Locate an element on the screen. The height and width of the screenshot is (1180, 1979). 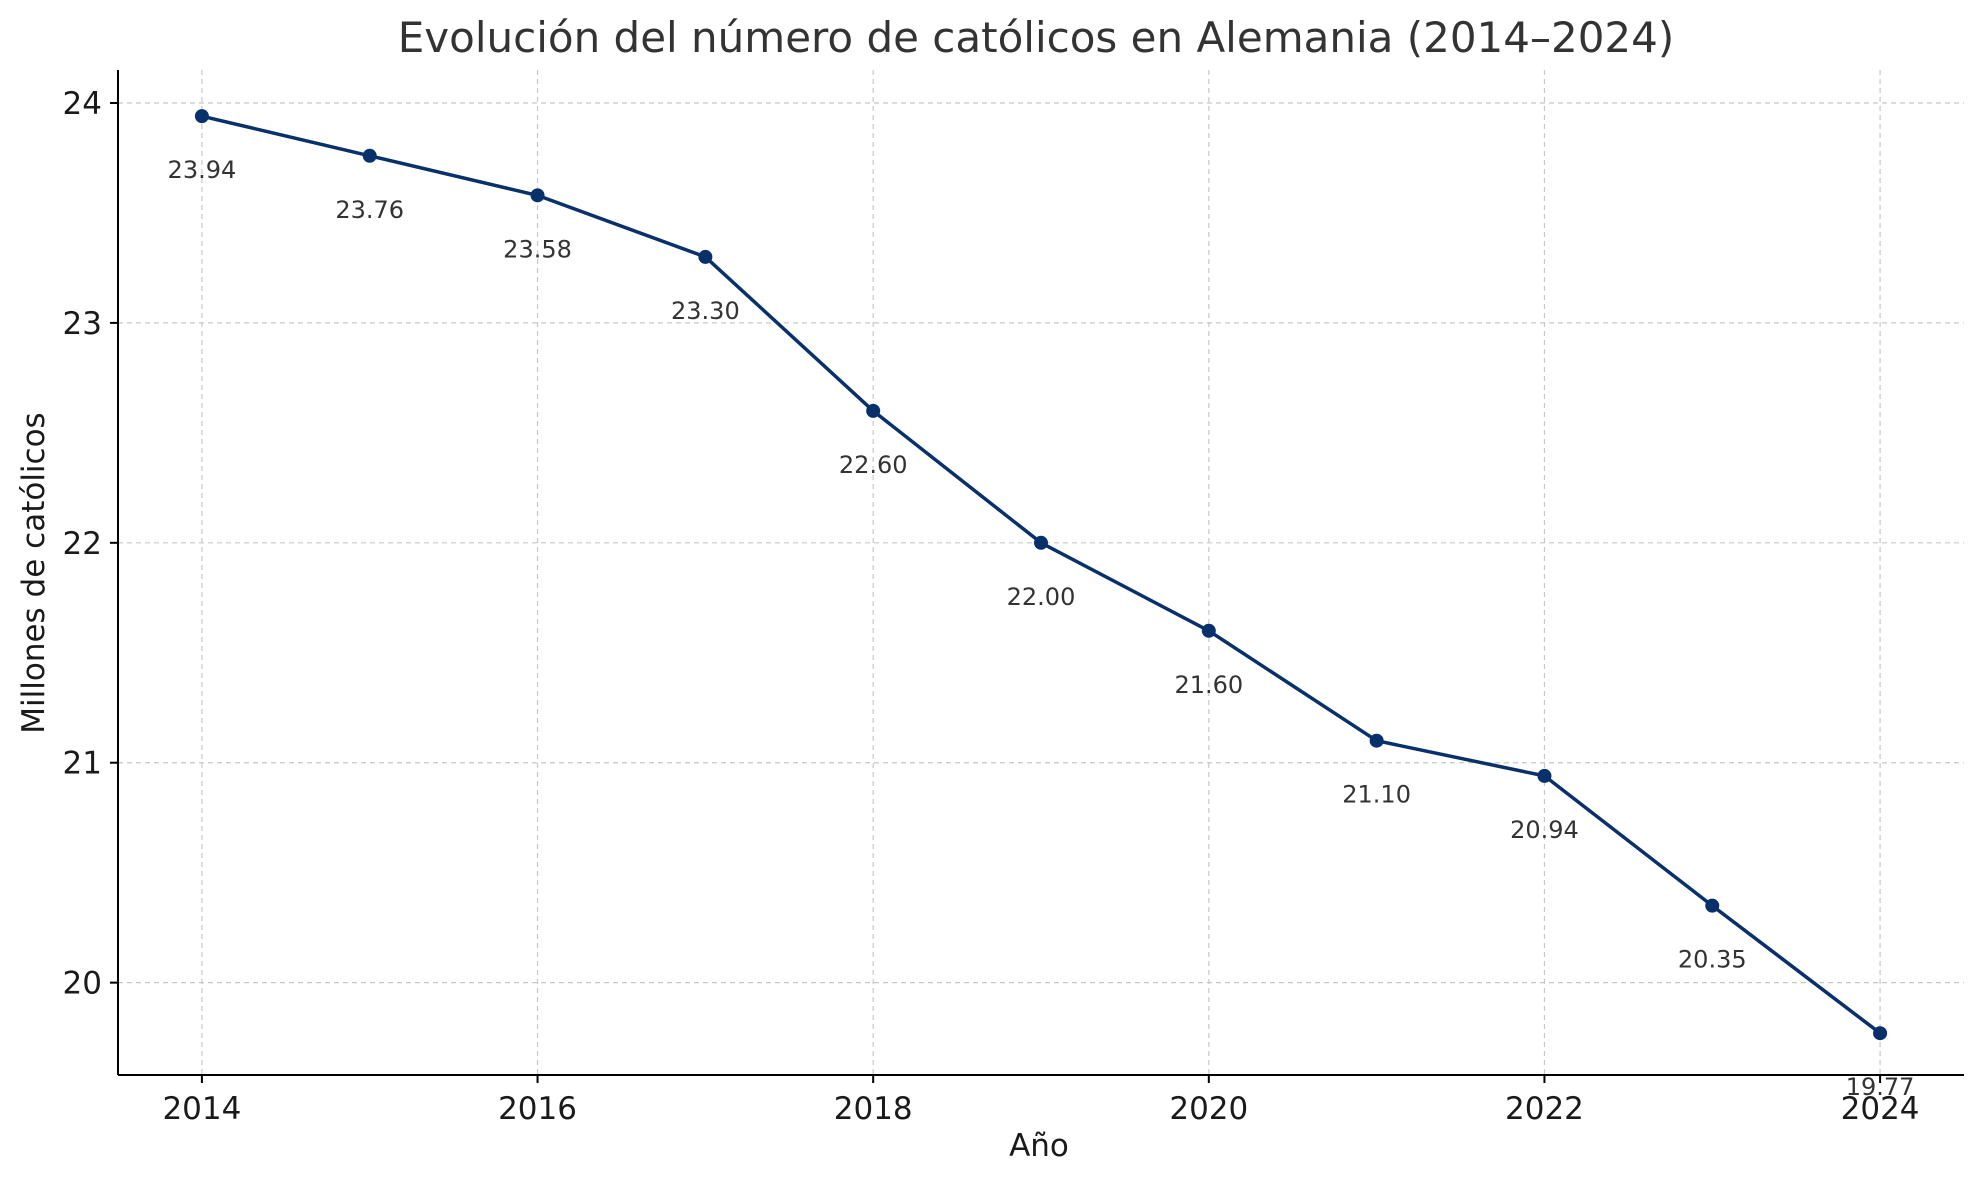
data-label: 21.10 is located at coordinates (1376, 795).